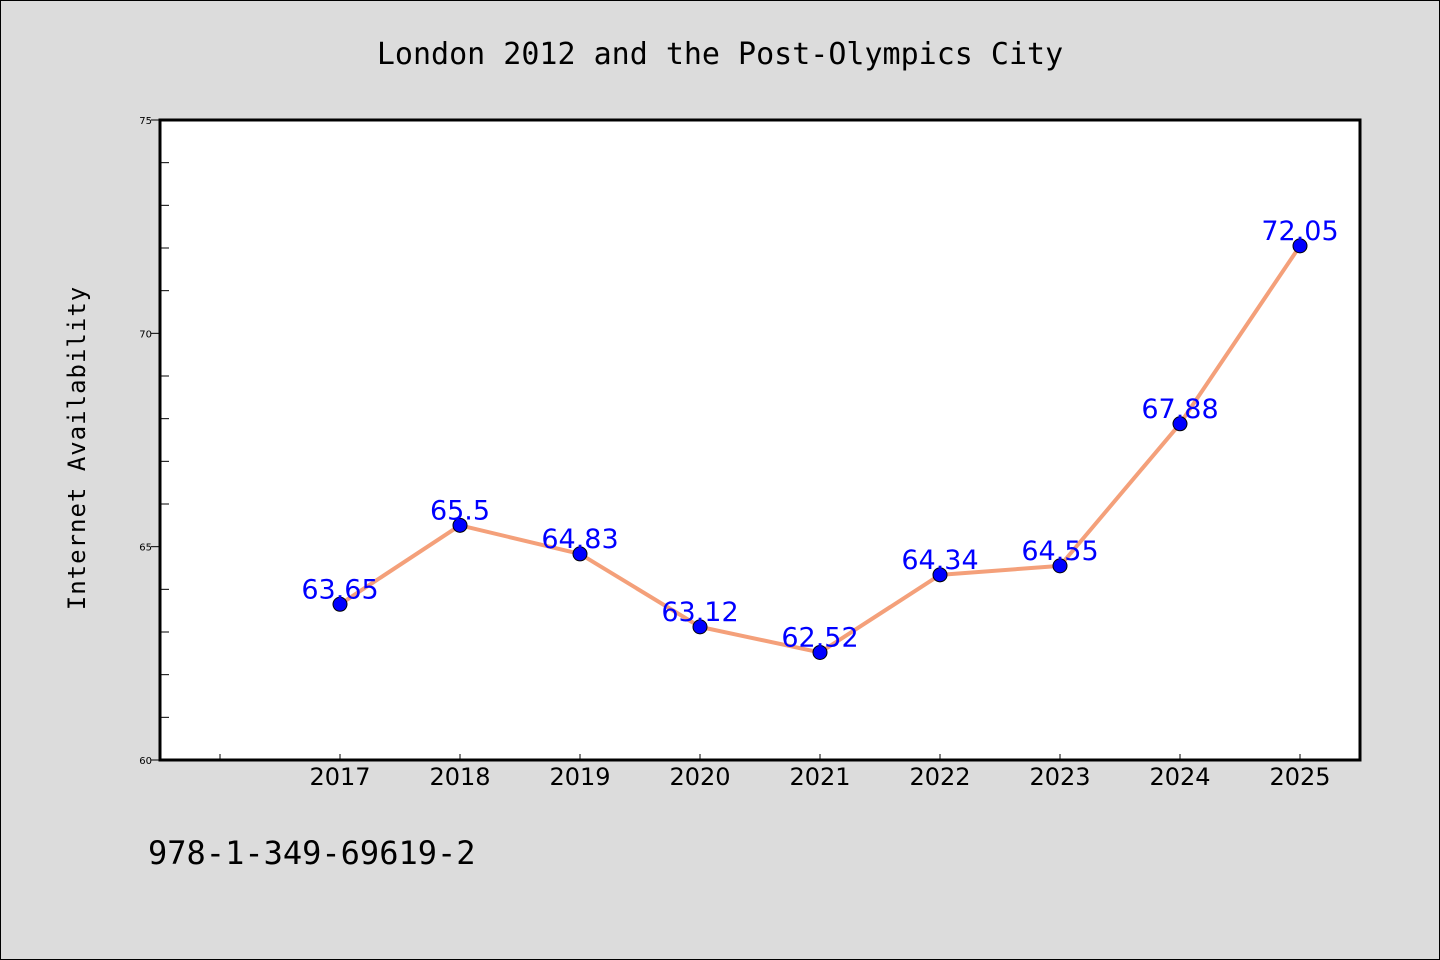 The width and height of the screenshot is (1440, 960). I want to click on y-tick-label: 70, so click(145, 334).